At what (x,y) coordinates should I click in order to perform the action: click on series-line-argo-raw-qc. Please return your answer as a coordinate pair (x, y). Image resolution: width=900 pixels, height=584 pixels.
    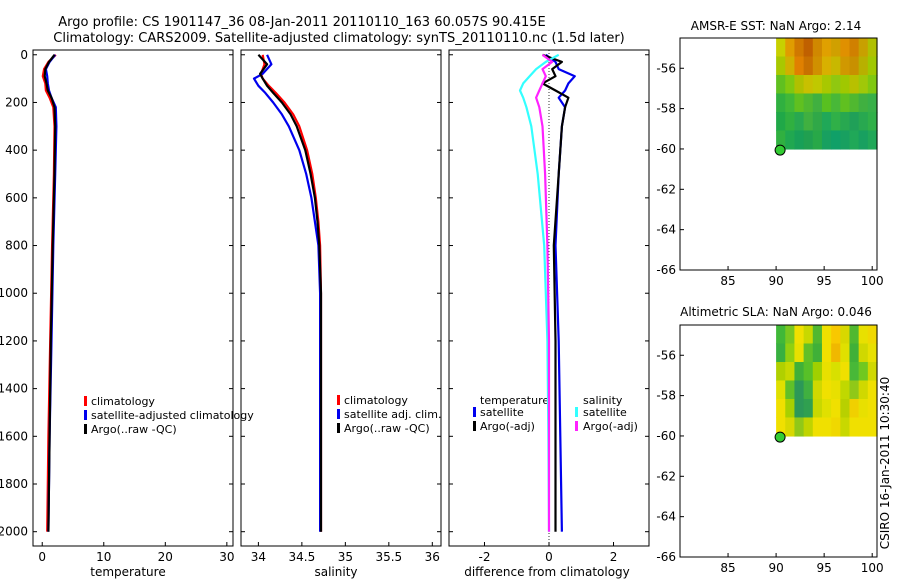
    Looking at the image, I should click on (290, 293).